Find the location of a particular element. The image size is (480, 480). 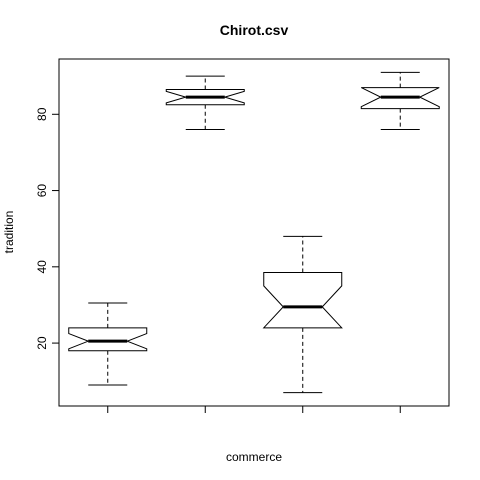

y-tick-label: 20 is located at coordinates (42, 343).